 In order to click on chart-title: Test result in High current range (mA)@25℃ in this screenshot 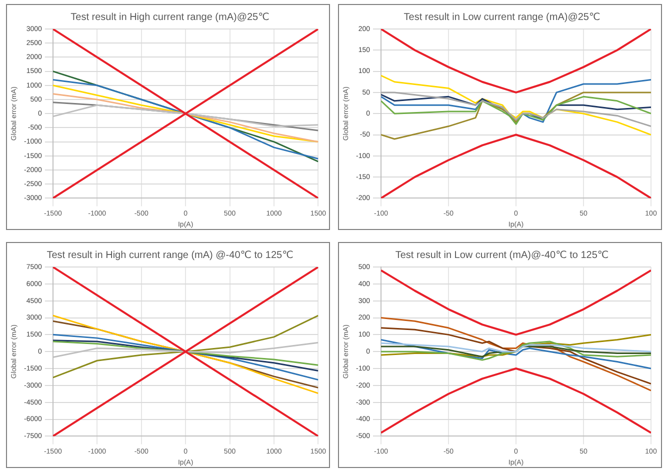, I will do `click(170, 17)`.